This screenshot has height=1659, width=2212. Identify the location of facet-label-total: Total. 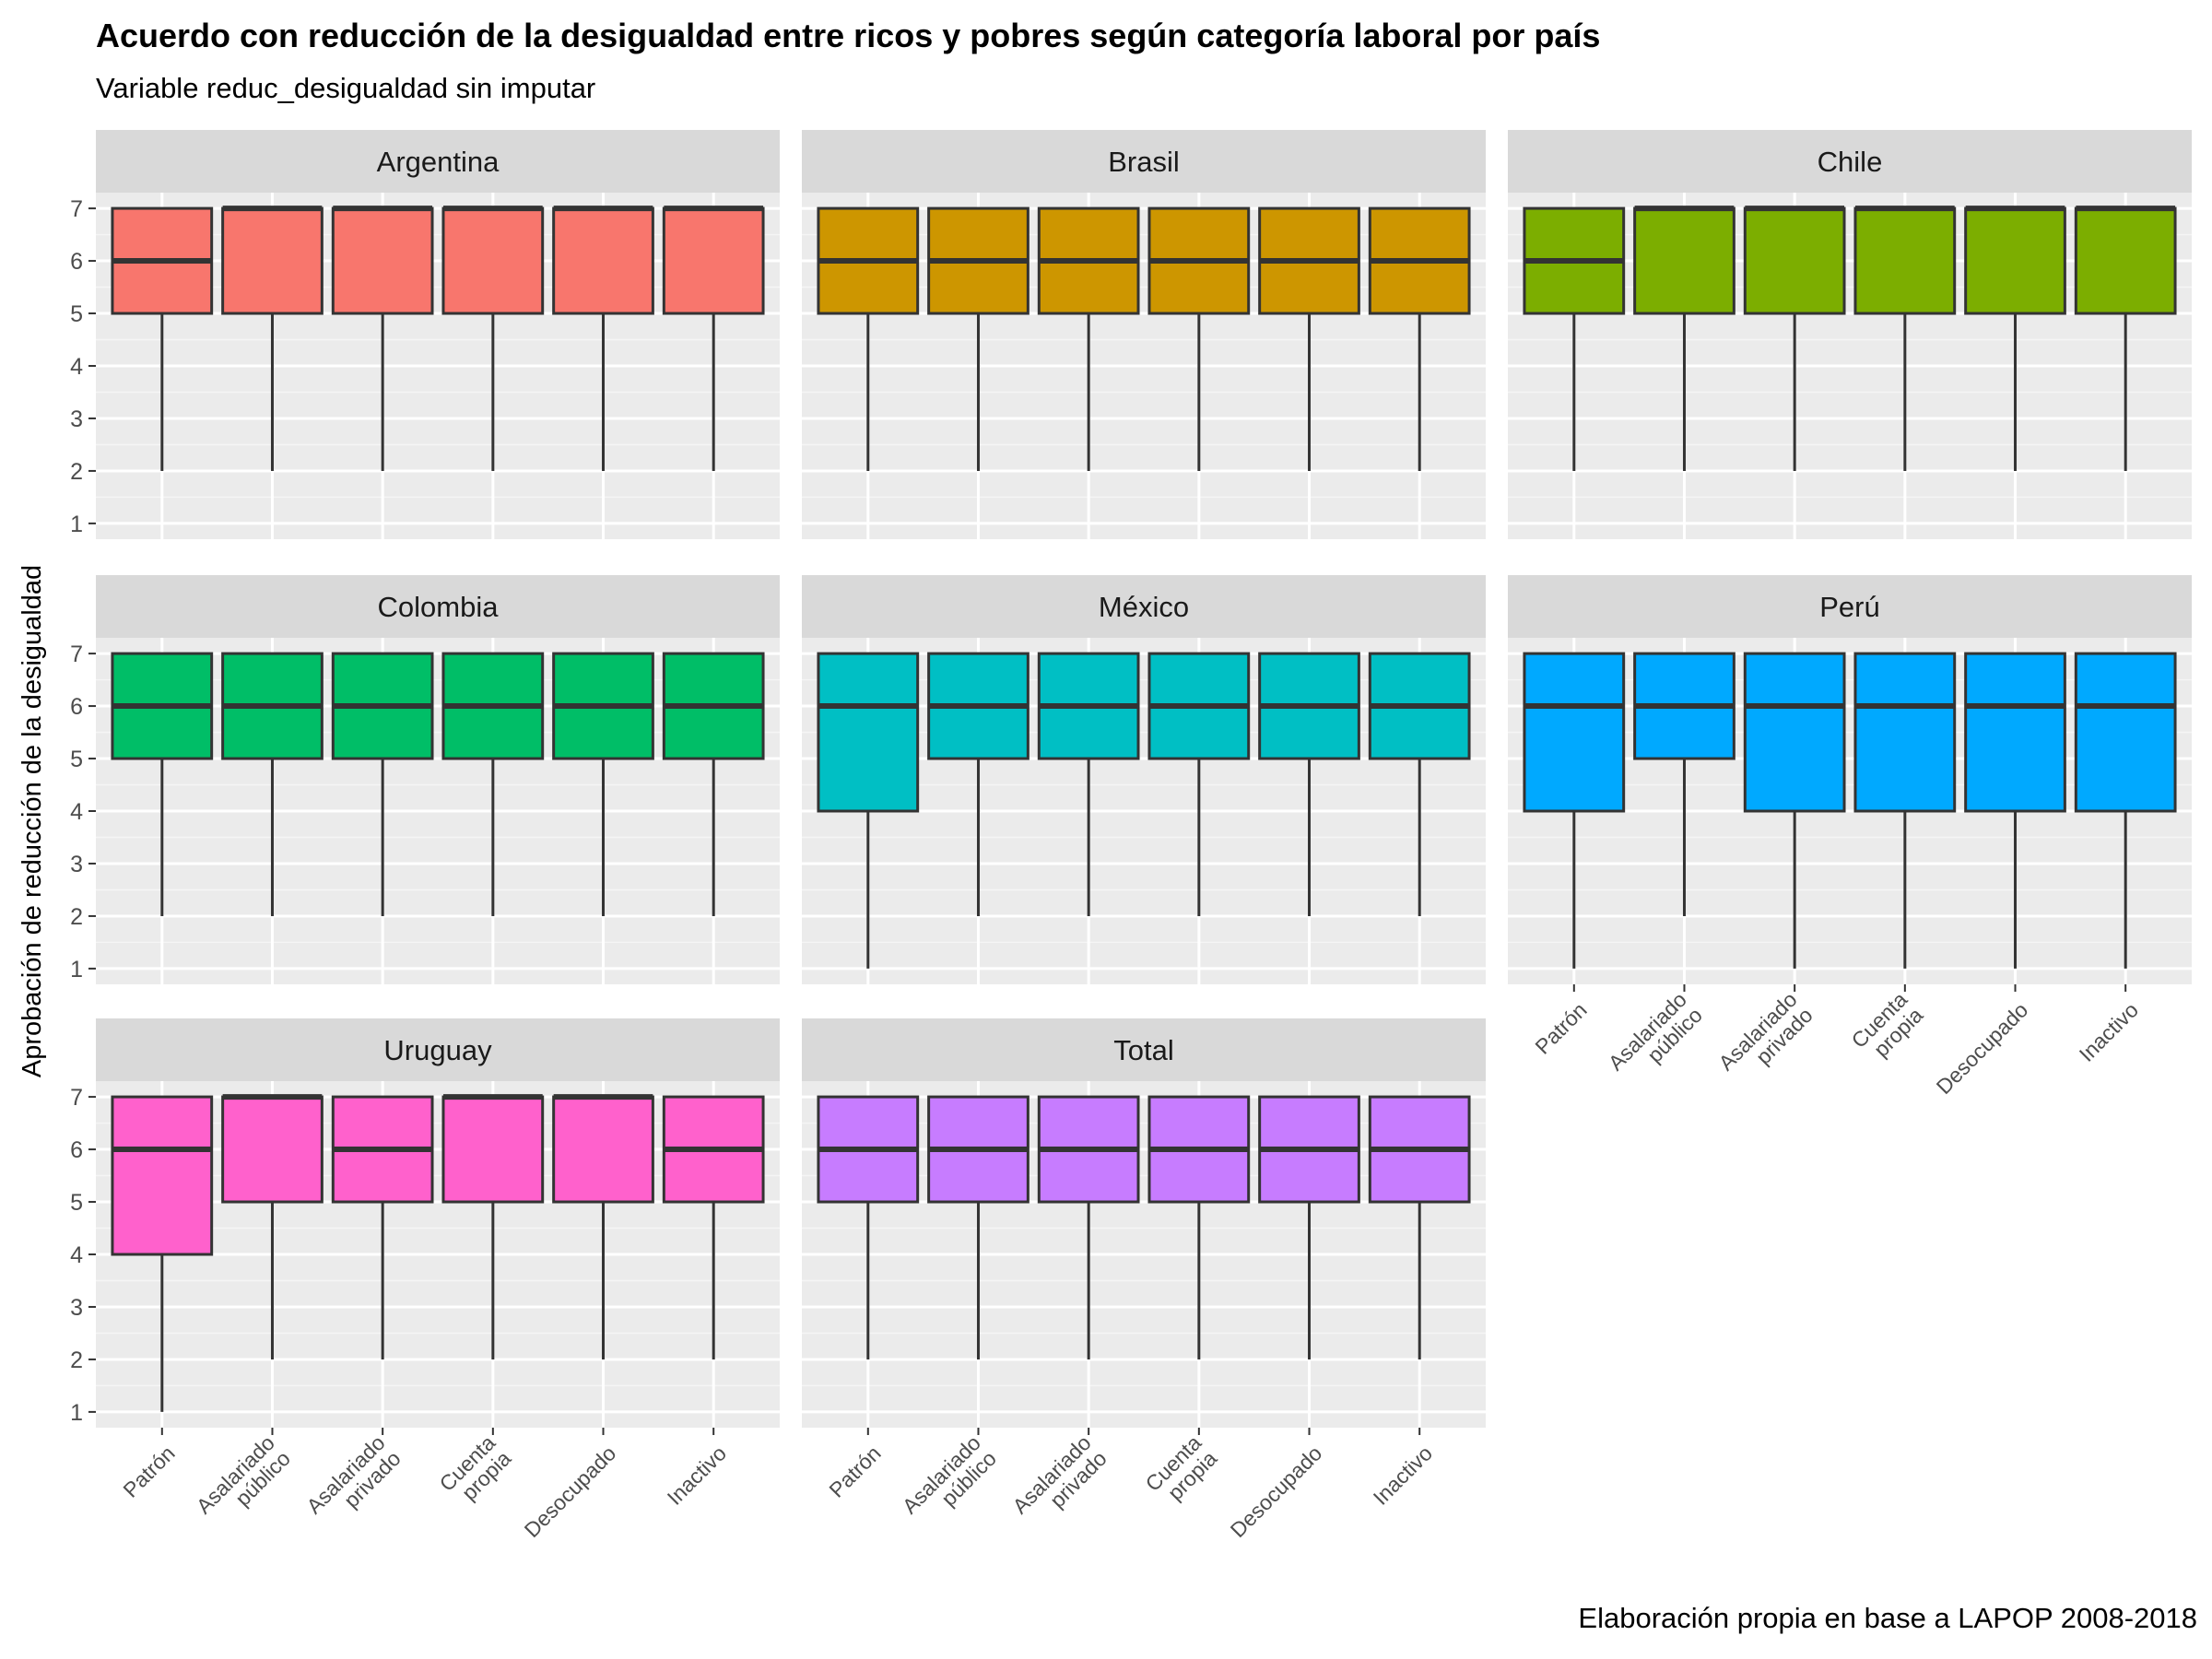
(1143, 1050).